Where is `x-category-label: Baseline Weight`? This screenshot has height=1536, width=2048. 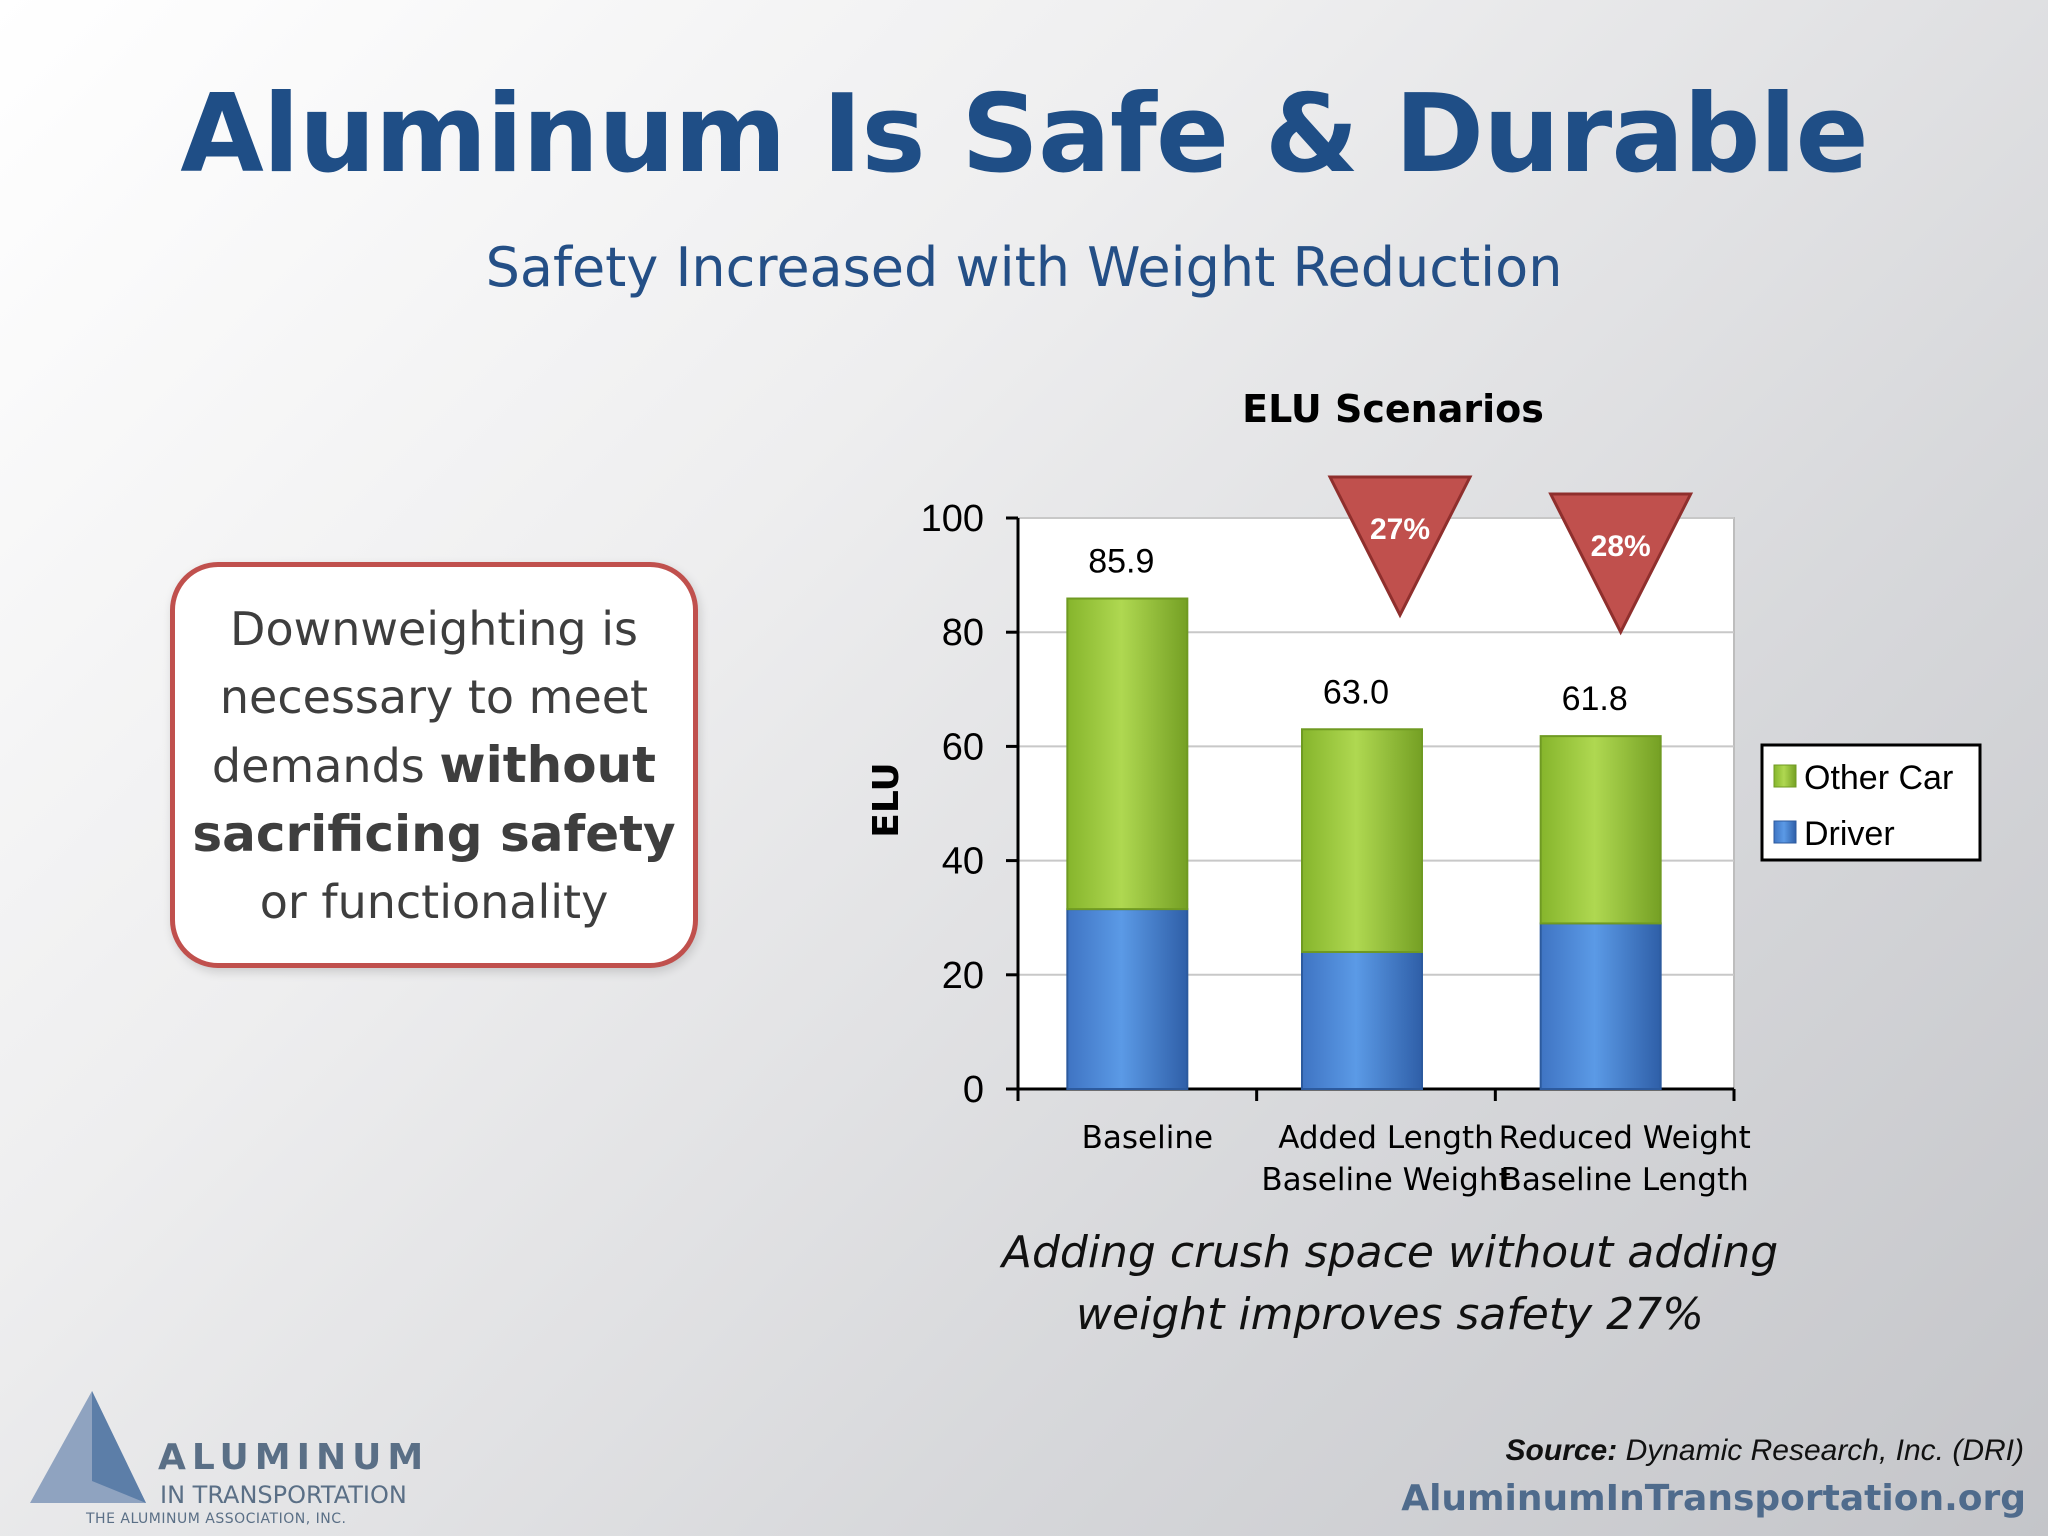 x-category-label: Baseline Weight is located at coordinates (1385, 1180).